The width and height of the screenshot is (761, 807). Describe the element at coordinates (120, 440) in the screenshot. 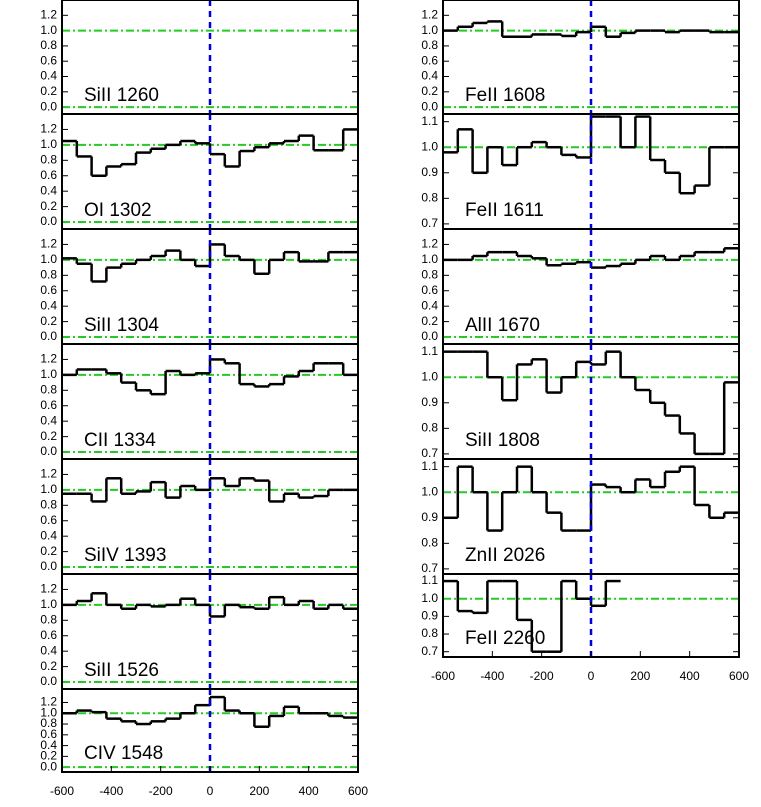

I see `line-label: CII 1334` at that location.